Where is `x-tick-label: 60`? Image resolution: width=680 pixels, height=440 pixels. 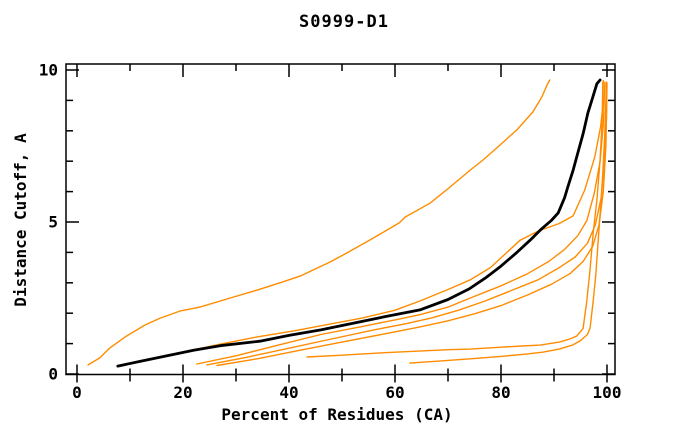
x-tick-label: 60 is located at coordinates (394, 392).